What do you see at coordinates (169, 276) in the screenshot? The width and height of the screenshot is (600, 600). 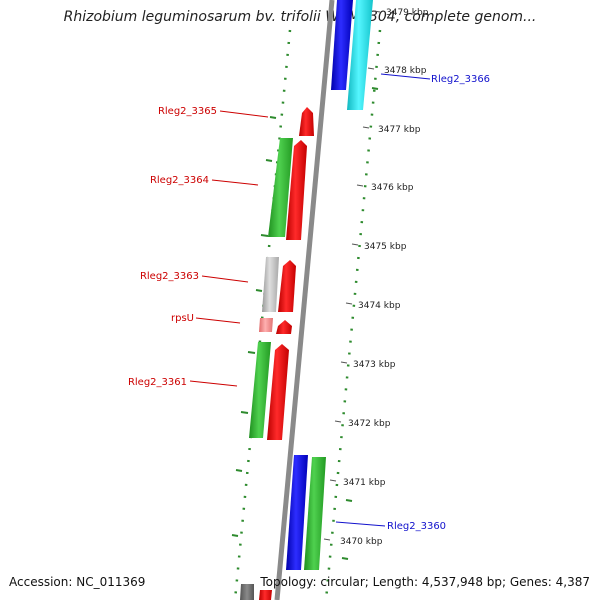 I see `gene-label-rleg2-3363: Rleg2_3363` at bounding box center [169, 276].